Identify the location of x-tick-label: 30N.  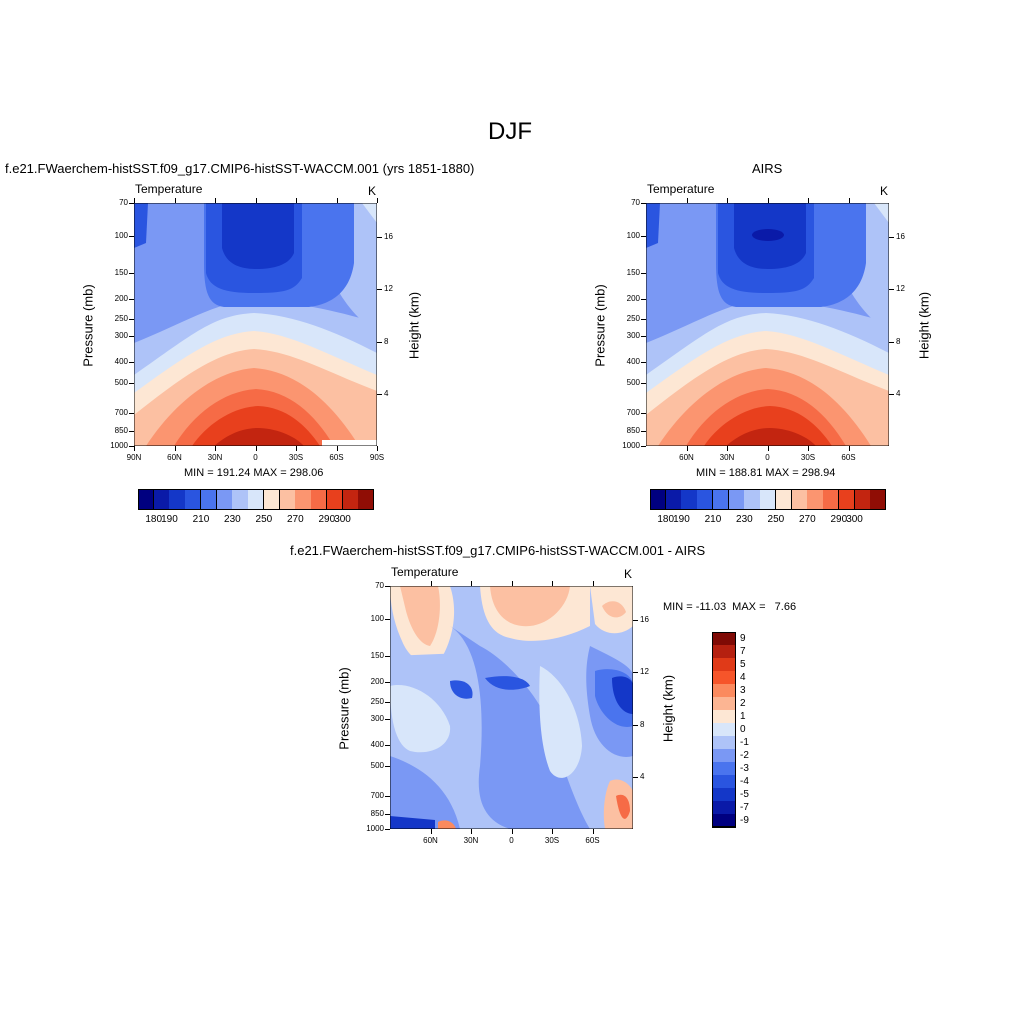
(471, 840).